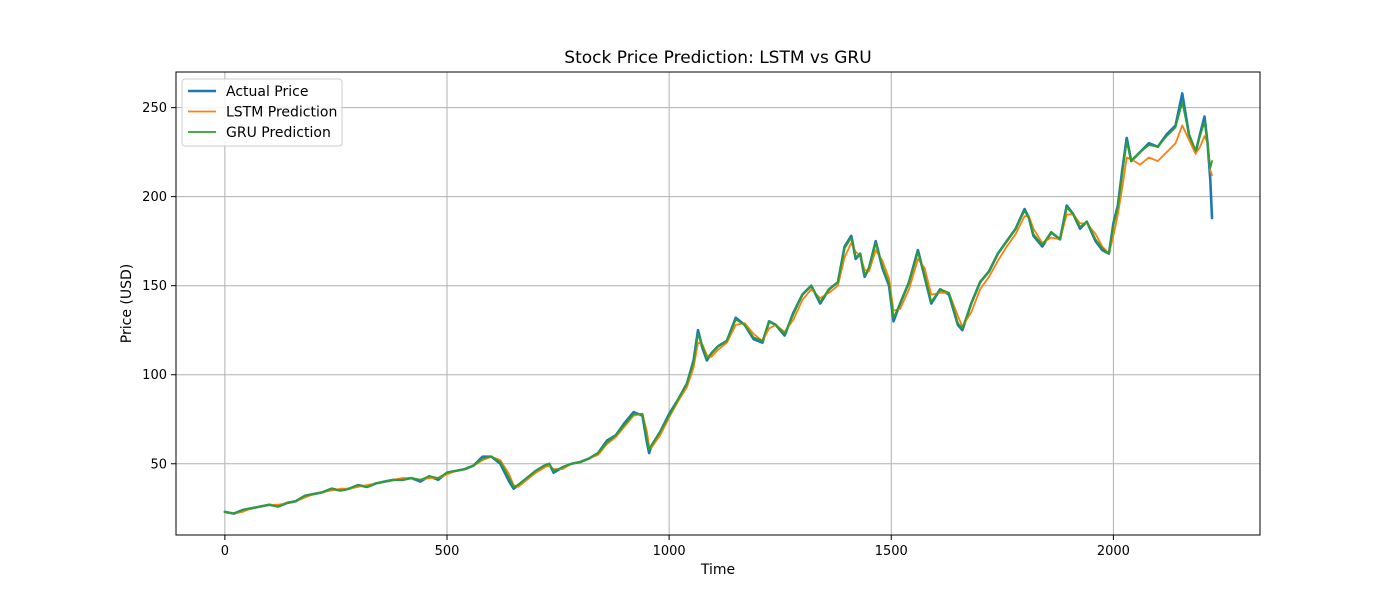 The width and height of the screenshot is (1400, 600). What do you see at coordinates (225, 551) in the screenshot?
I see `x-tick-label: 0` at bounding box center [225, 551].